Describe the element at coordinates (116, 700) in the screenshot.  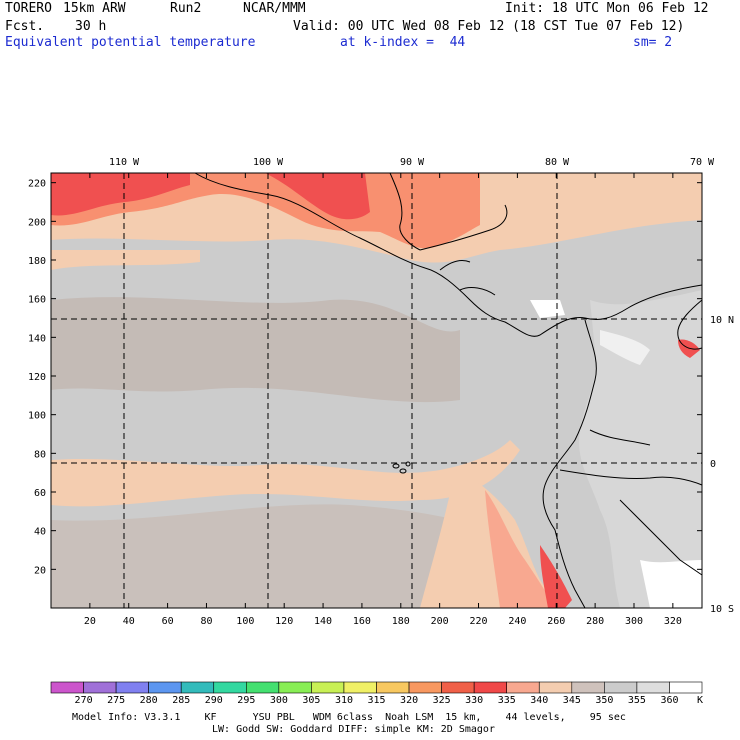
I see `colorbar-label: 275` at that location.